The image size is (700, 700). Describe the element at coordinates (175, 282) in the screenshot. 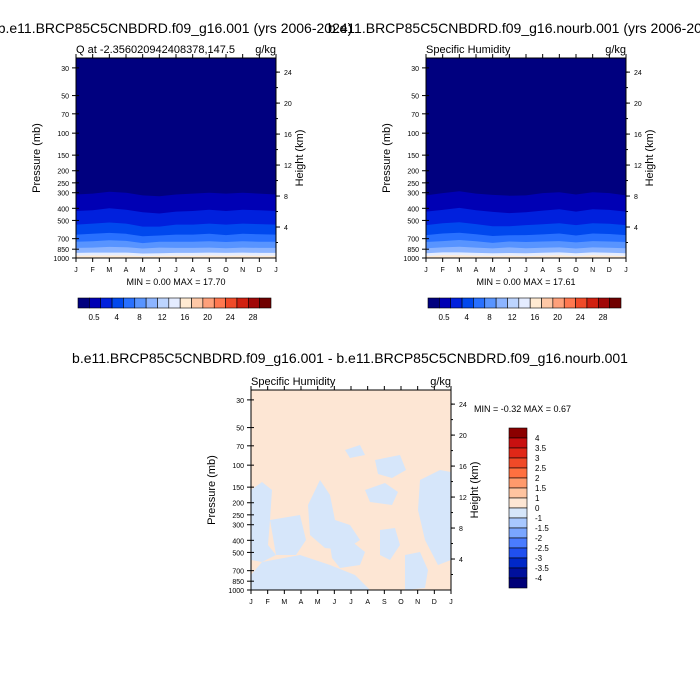

I see `min-max-label: MIN = 0.00 MAX = 17.70` at that location.